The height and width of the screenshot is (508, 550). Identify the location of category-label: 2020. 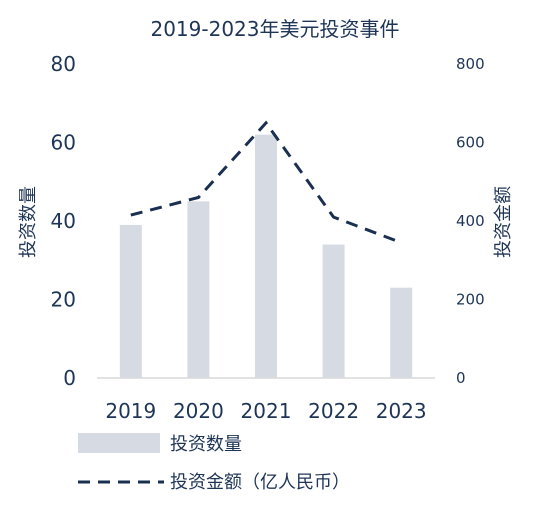
(198, 411).